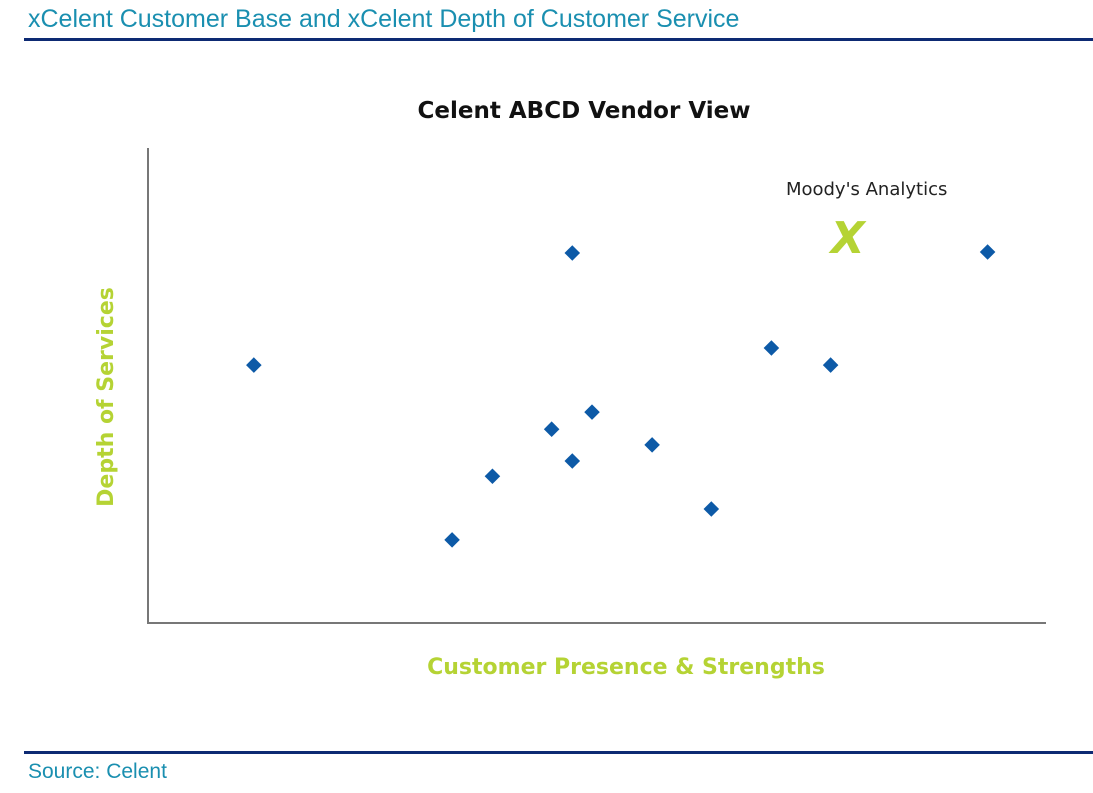 This screenshot has width=1093, height=793. What do you see at coordinates (558, 752) in the screenshot?
I see `footer-rule` at bounding box center [558, 752].